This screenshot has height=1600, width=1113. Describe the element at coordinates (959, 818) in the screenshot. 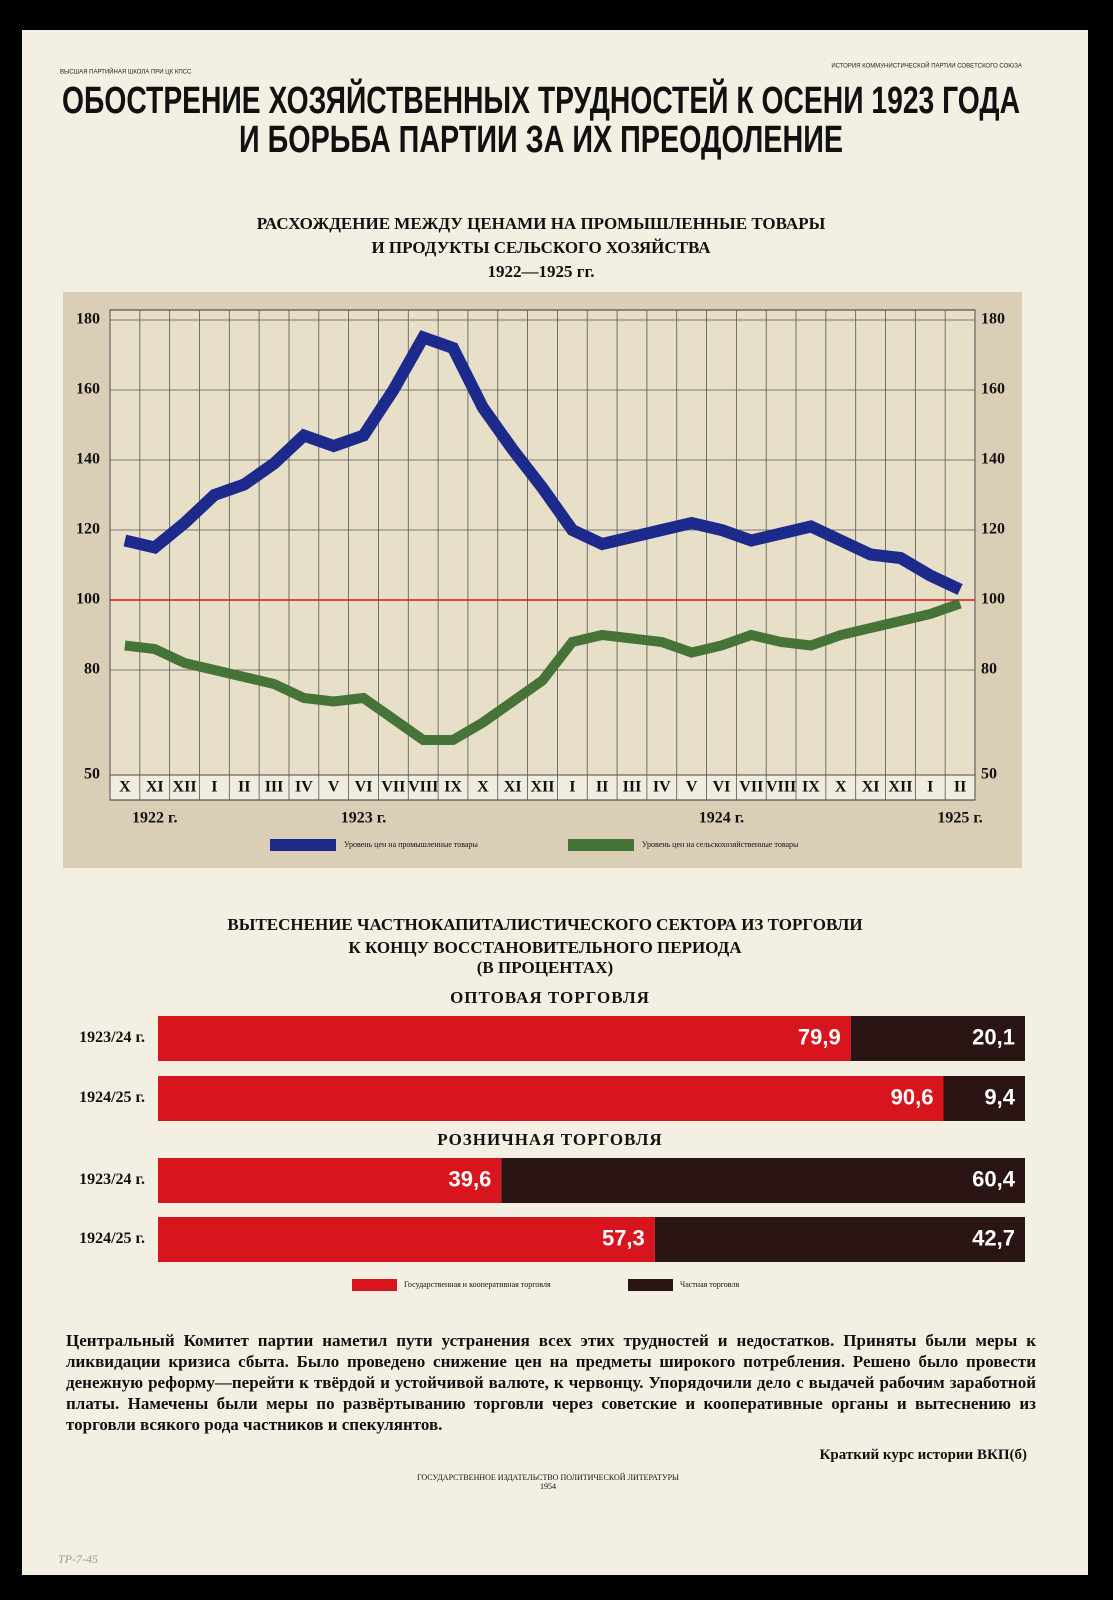

I see `year-label: 1925 г.` at that location.